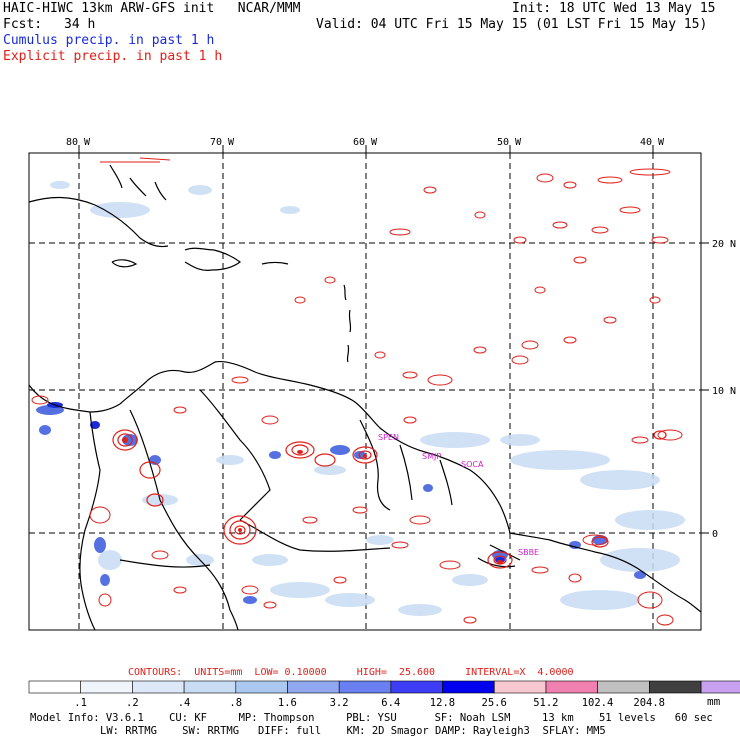  I want to click on colorbar-label: 25.6, so click(494, 703).